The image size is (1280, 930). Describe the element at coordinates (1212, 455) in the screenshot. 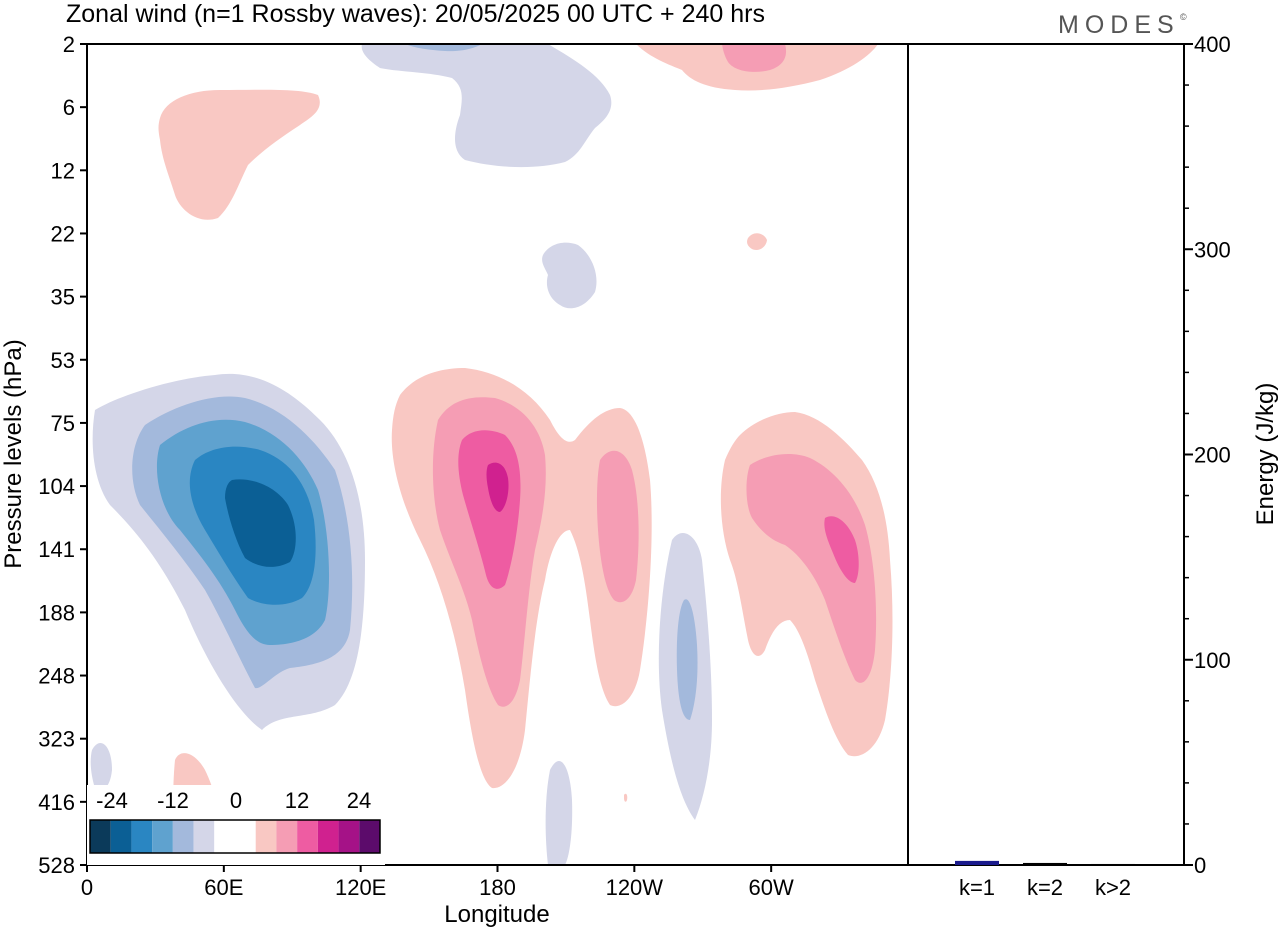

I see `energy-tick-label: 200` at that location.